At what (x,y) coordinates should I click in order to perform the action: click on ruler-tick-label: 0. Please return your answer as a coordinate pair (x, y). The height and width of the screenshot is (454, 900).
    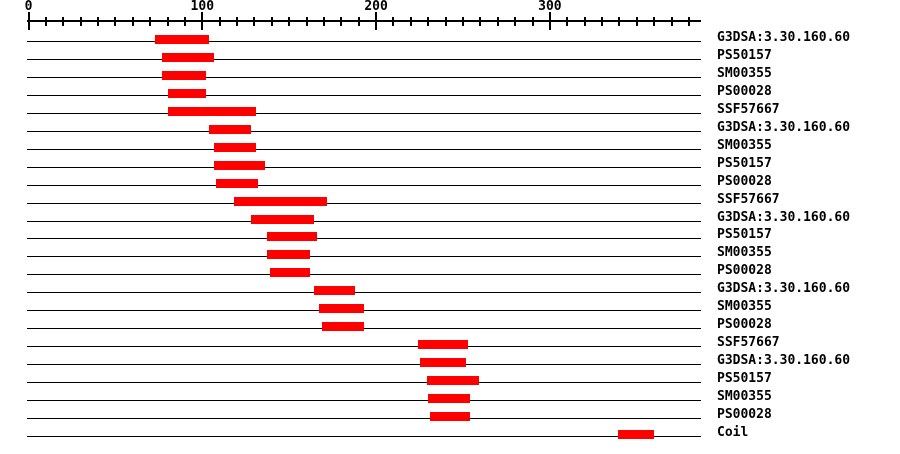
    Looking at the image, I should click on (28, 7).